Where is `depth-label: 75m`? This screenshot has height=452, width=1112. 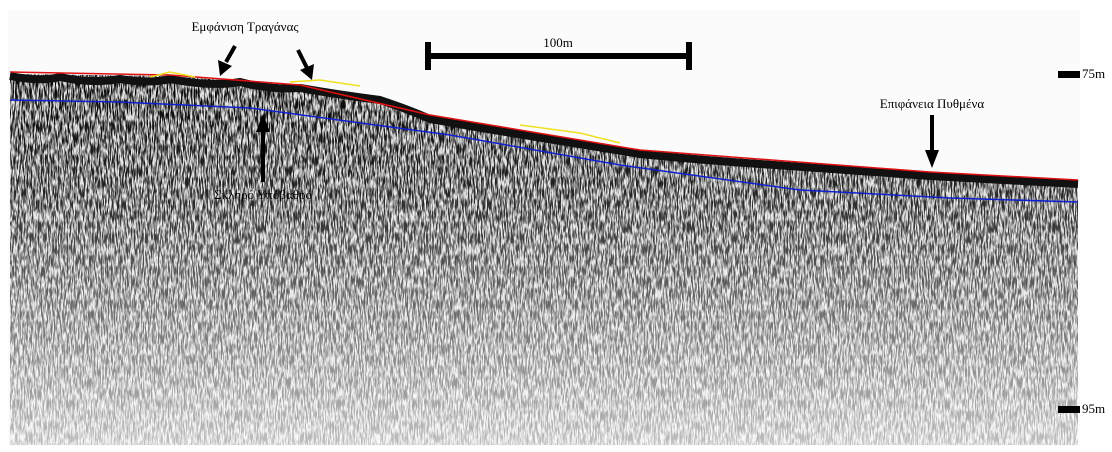 depth-label: 75m is located at coordinates (1093, 73).